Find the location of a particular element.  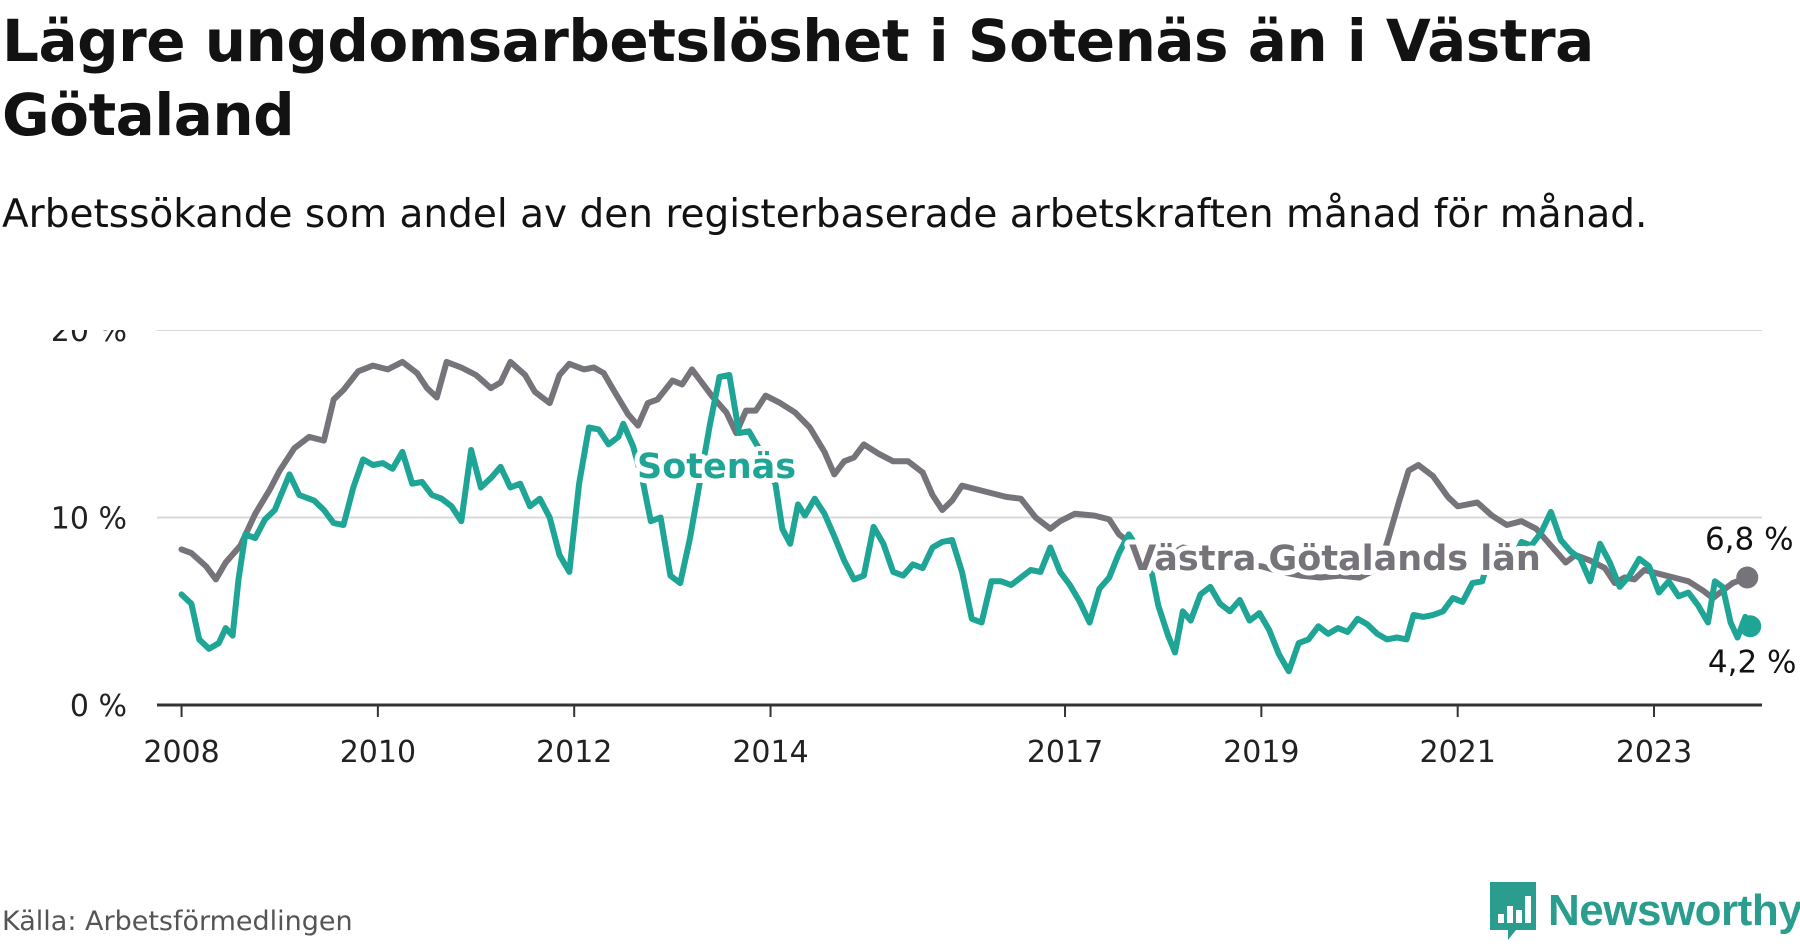

x-tick-label: 2017 is located at coordinates (1065, 752).